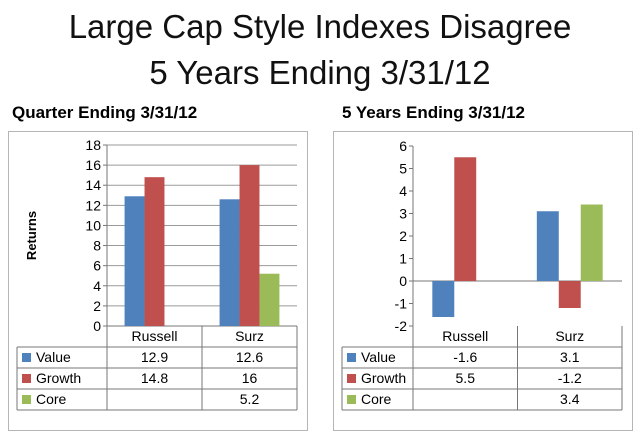  I want to click on slide-title-line-1: Large Cap Style Indexes Disagree, so click(320, 26).